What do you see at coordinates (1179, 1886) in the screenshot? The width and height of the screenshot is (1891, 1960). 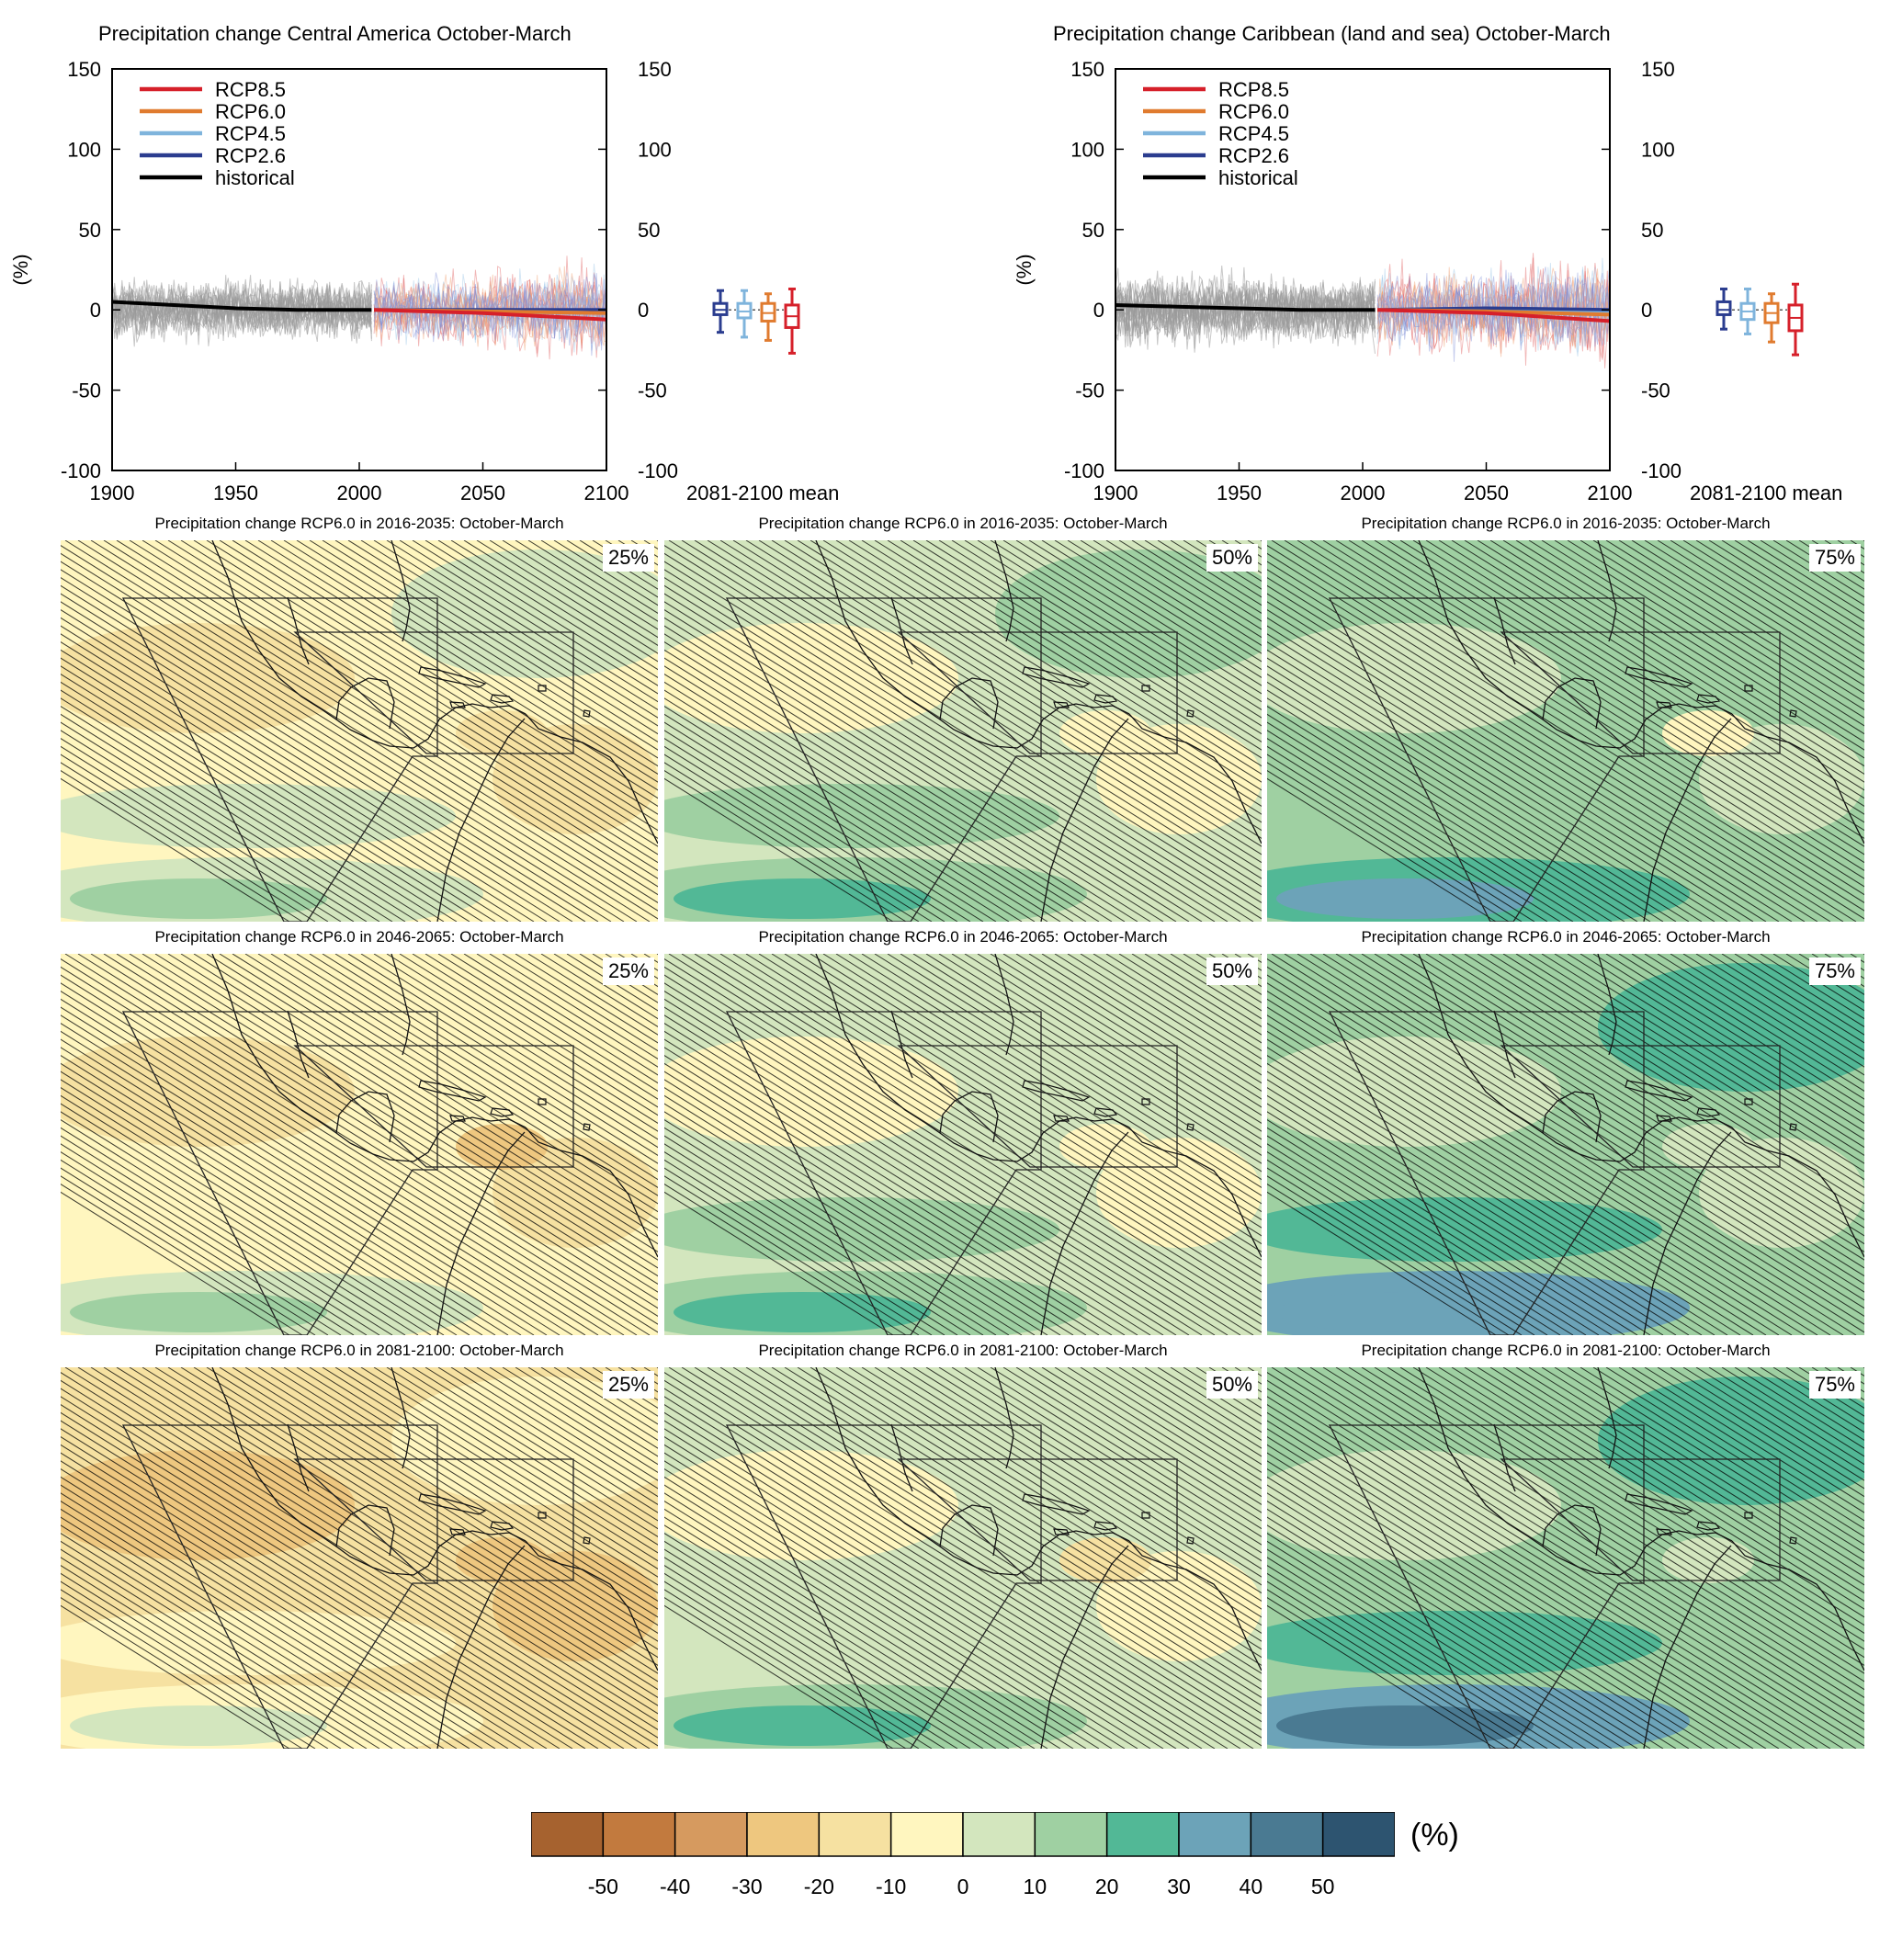 I see `colorbar-tick-label: 30` at bounding box center [1179, 1886].